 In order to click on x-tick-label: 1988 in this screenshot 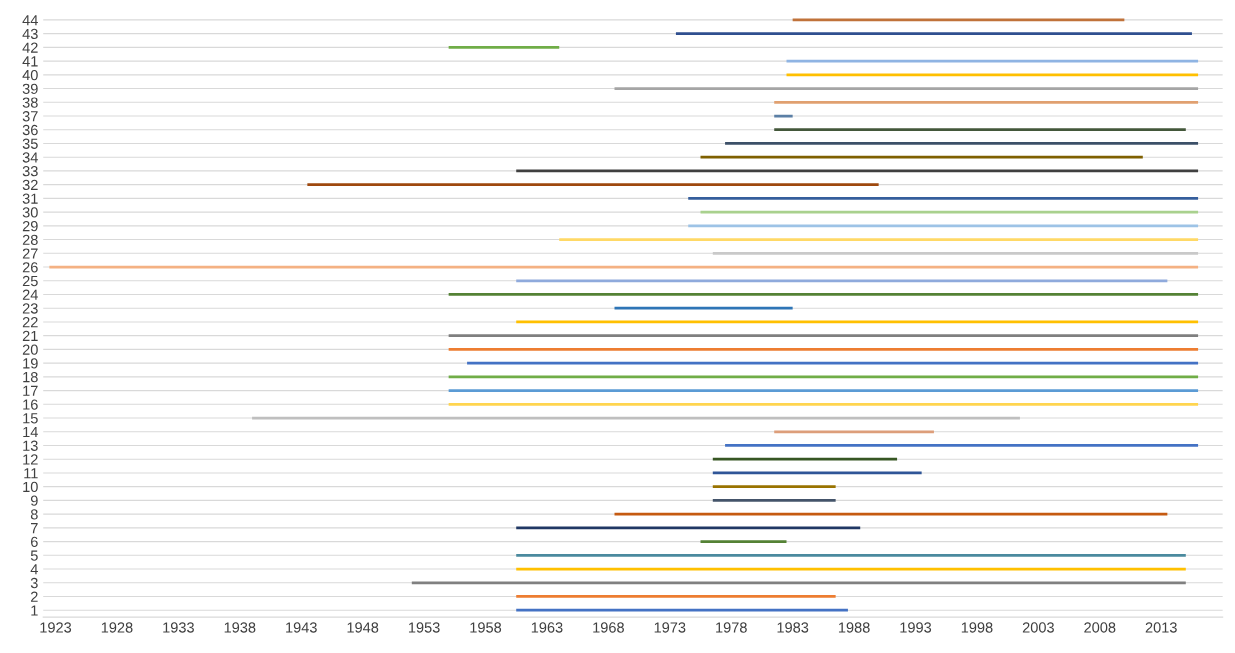, I will do `click(854, 627)`.